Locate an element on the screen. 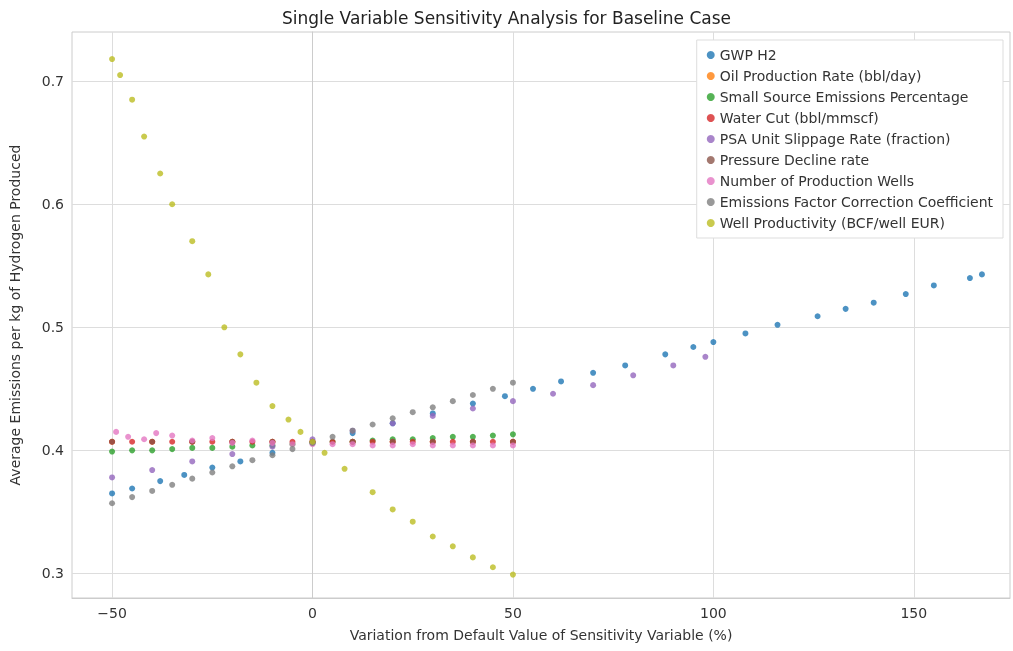 Image resolution: width=1013 pixels, height=651 pixels. y-tick-label: 0.5 is located at coordinates (52, 327).